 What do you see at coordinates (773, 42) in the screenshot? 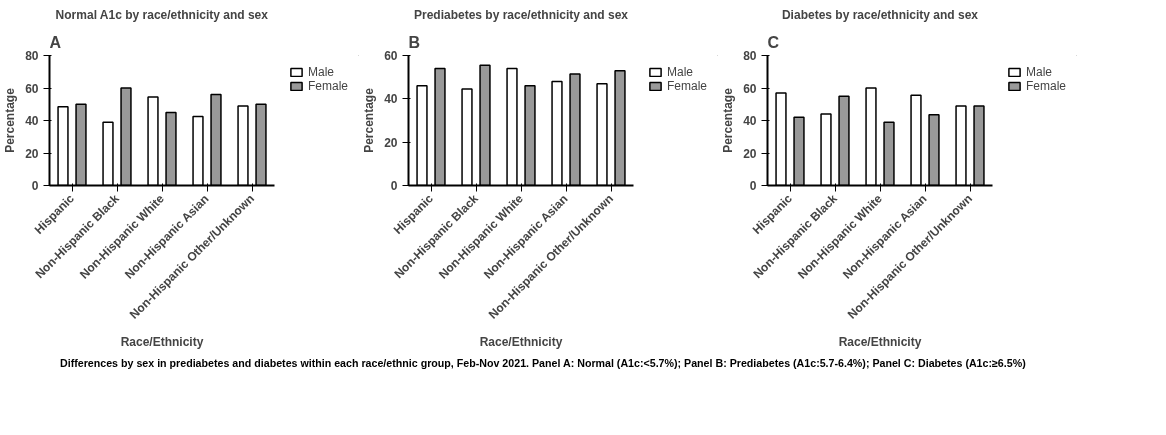
I see `text: C` at bounding box center [773, 42].